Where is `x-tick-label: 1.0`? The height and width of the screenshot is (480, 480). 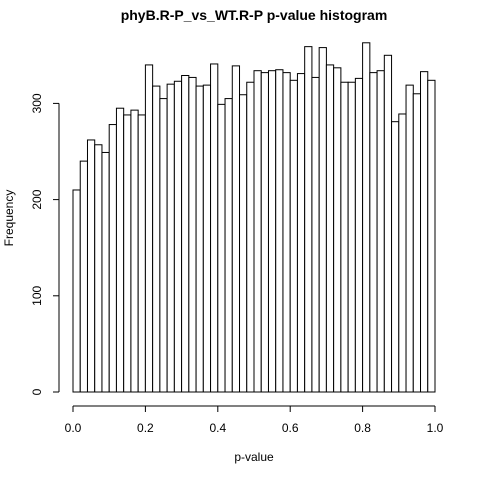 x-tick-label: 1.0 is located at coordinates (435, 428).